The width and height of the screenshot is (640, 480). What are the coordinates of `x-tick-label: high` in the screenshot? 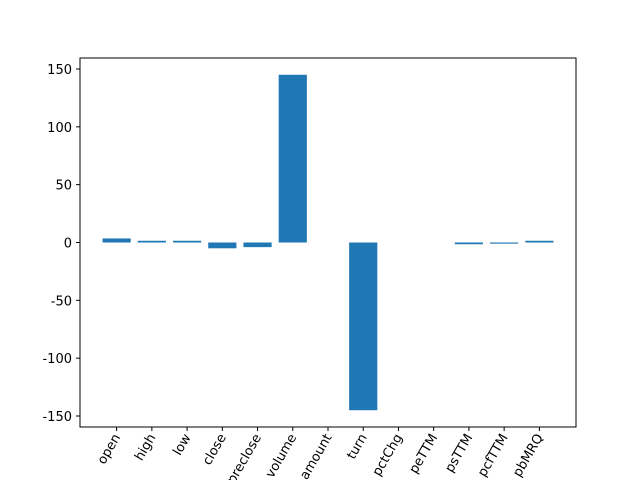 It's located at (145, 448).